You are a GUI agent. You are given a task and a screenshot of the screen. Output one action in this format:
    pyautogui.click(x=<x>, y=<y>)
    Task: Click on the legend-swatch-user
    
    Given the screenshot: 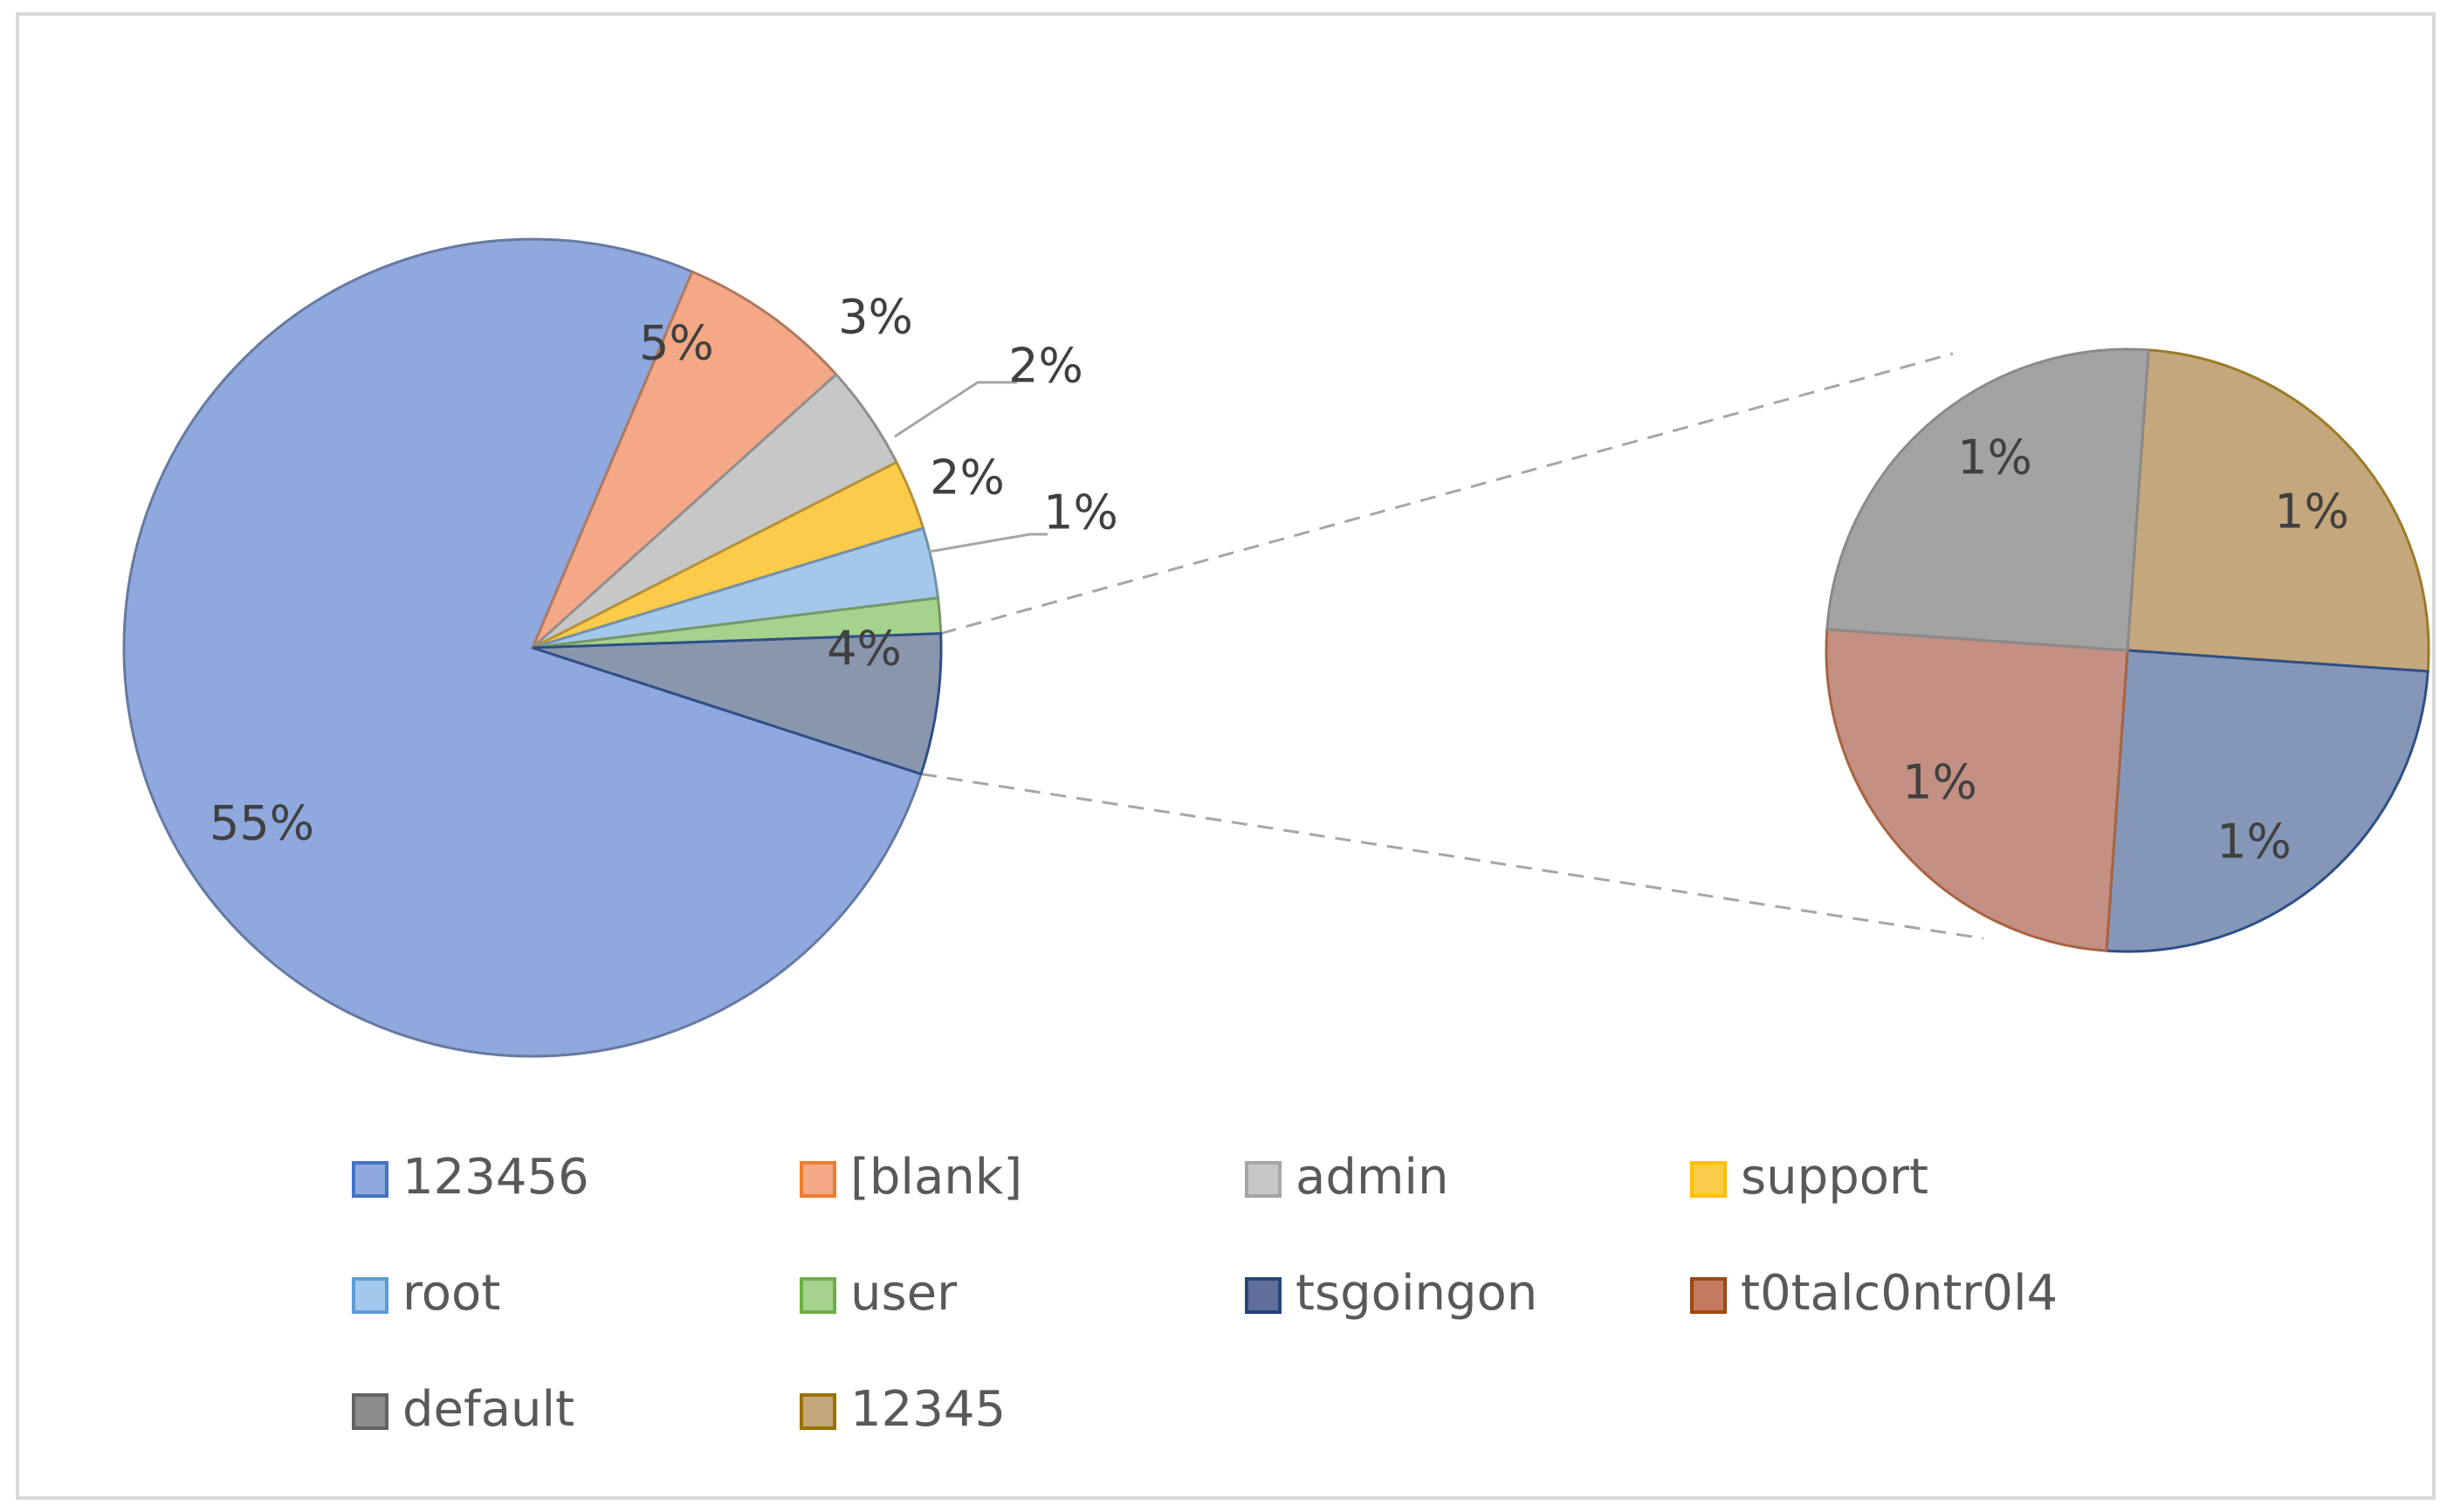 What is the action you would take?
    pyautogui.click(x=818, y=1295)
    